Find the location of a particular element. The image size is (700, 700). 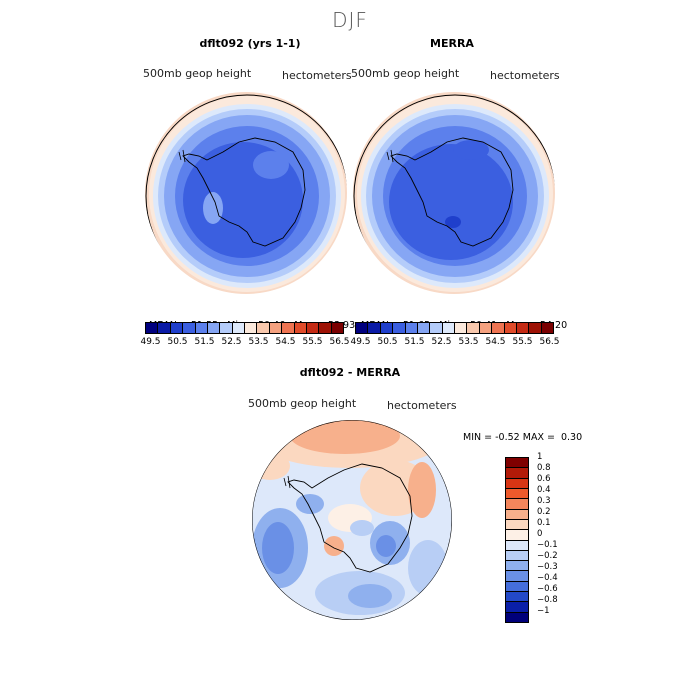

colorbar-tick-label: 1 is located at coordinates (540, 457).